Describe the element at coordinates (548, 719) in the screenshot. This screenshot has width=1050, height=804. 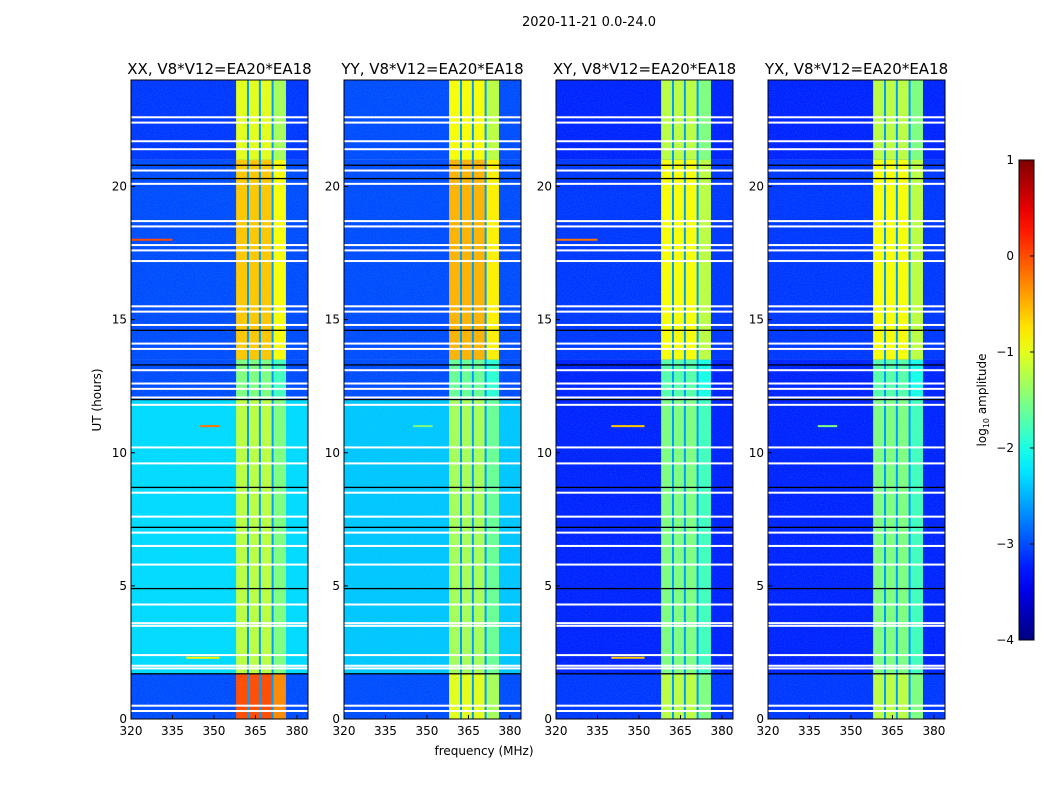
I see `y-tick-label: 0` at that location.